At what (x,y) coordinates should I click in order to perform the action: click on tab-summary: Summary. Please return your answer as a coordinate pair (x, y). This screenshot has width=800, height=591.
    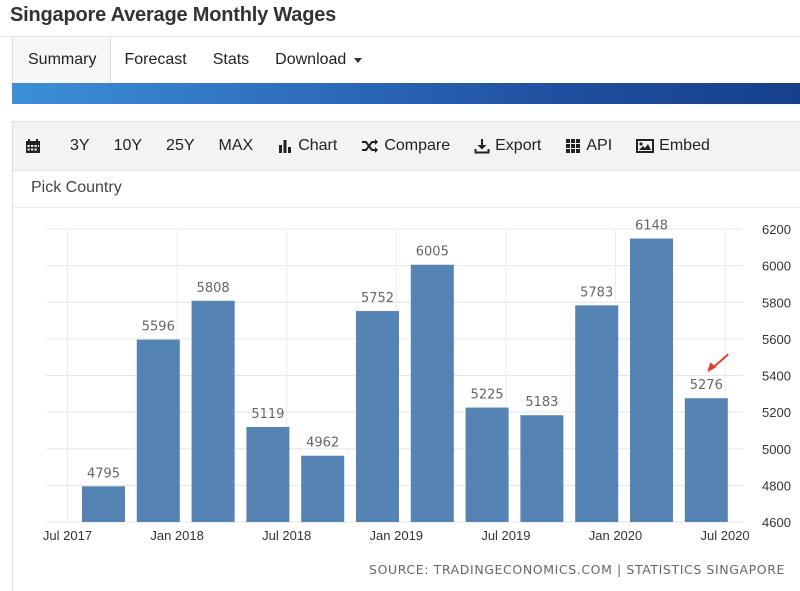
    Looking at the image, I should click on (62, 60).